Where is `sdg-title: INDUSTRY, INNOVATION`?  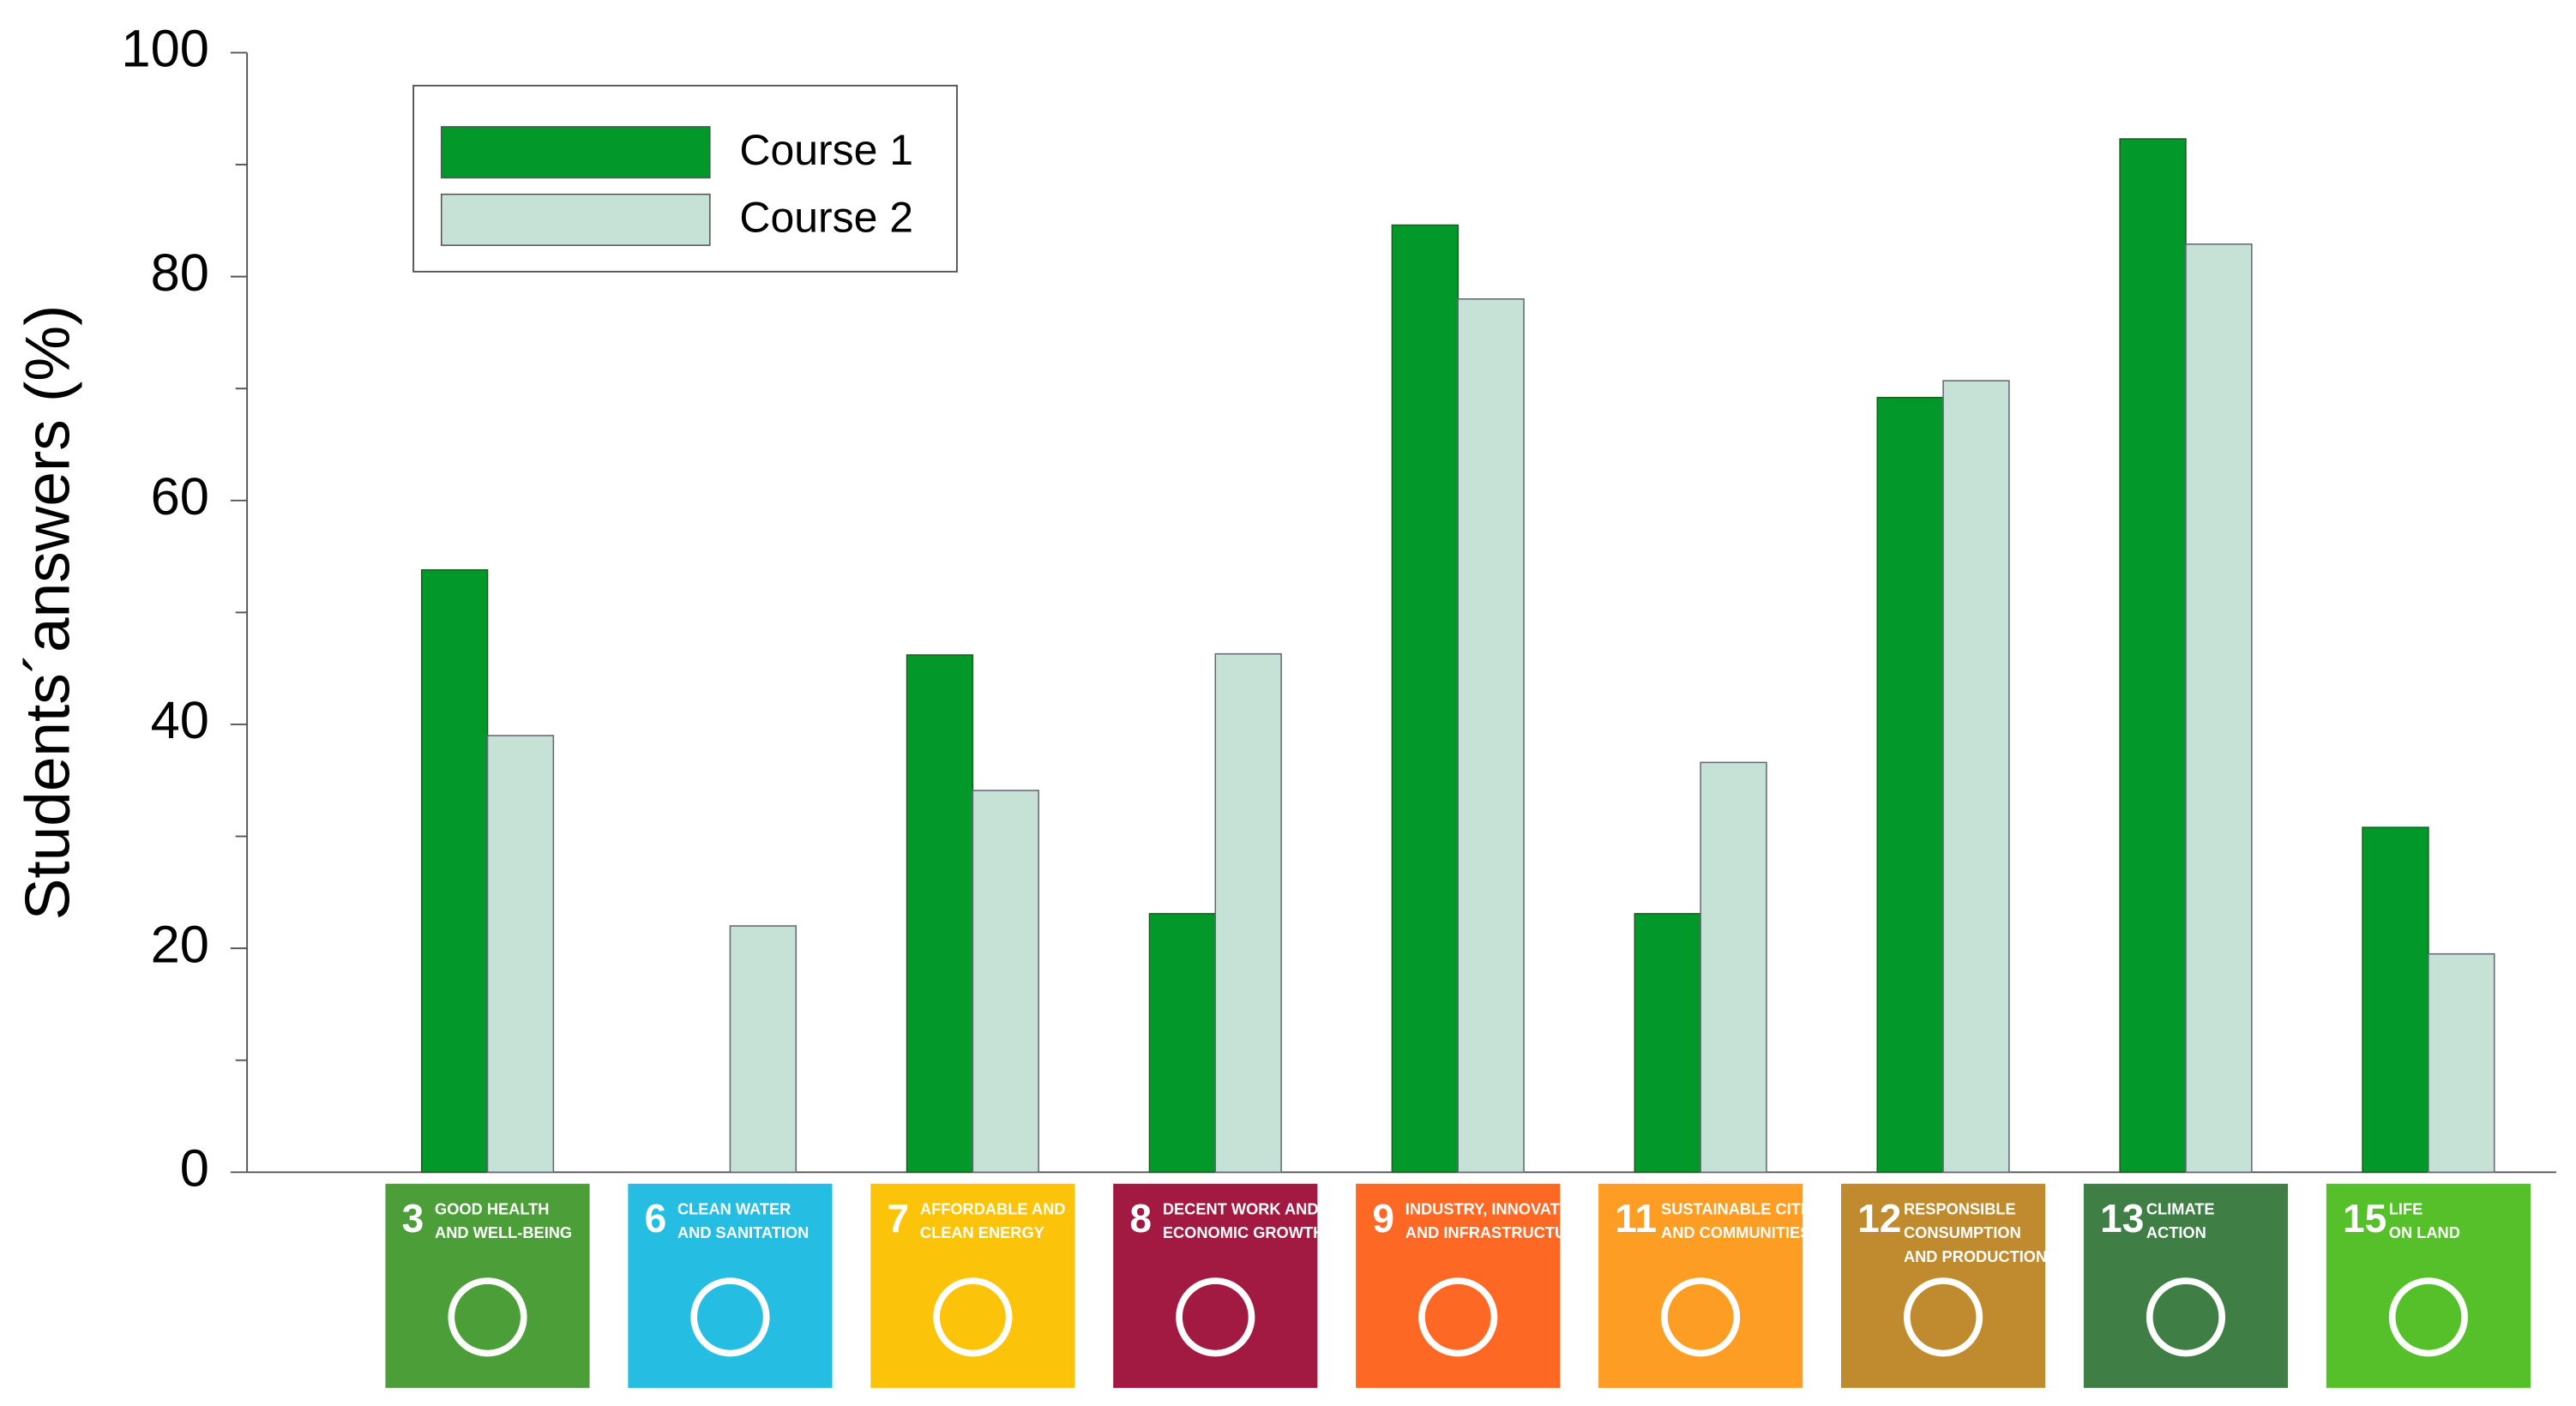 sdg-title: INDUSTRY, INNOVATION is located at coordinates (1496, 1208).